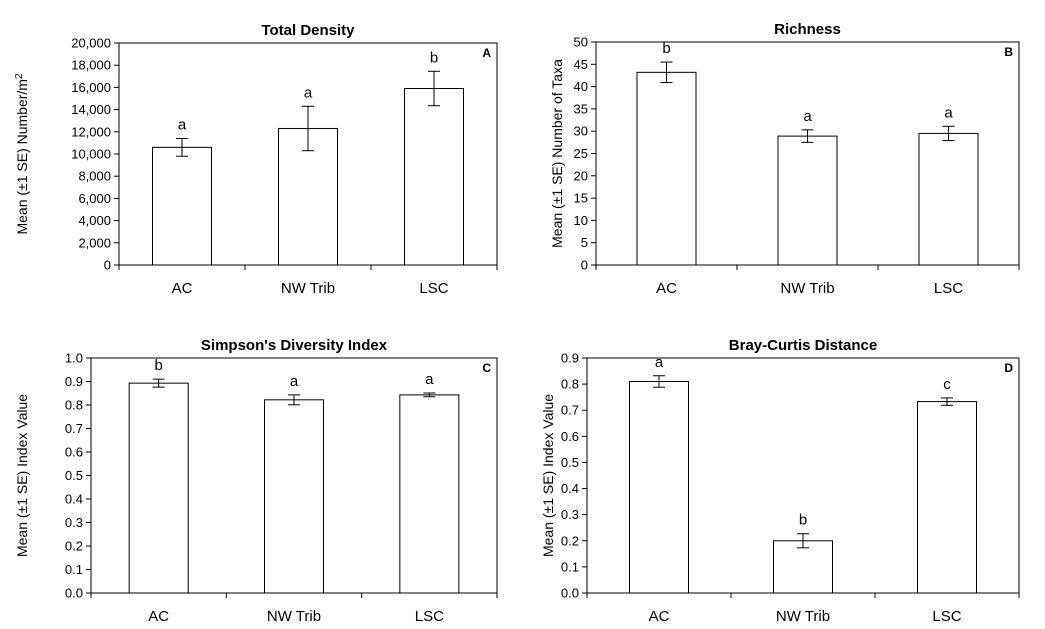  What do you see at coordinates (581, 153) in the screenshot?
I see `y-tick-label: 25` at bounding box center [581, 153].